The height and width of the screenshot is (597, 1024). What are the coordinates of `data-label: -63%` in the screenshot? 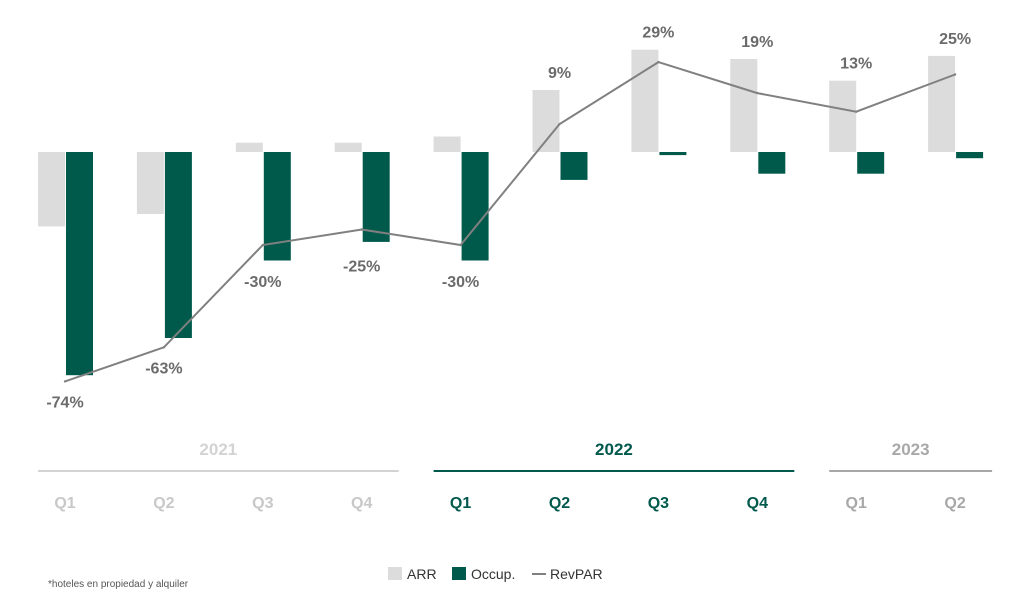 It's located at (163, 368).